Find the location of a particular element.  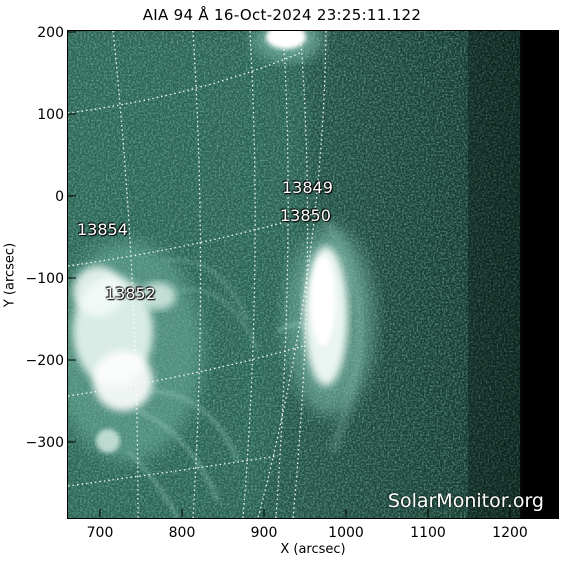

left-active-region-core is located at coordinates (123, 381).